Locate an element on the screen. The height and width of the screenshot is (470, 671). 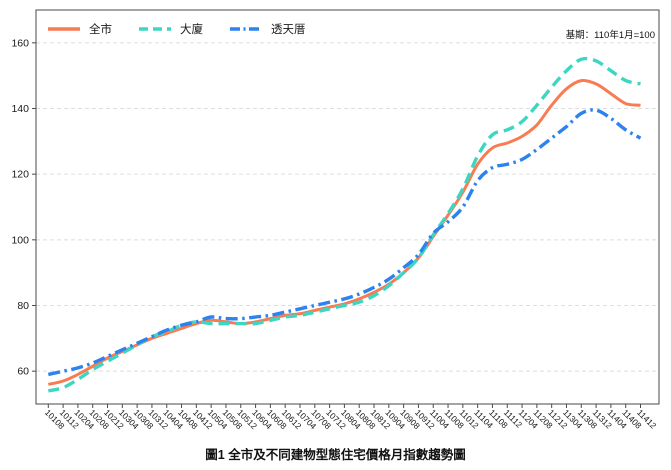
legend-line-dashdot-icon is located at coordinates (246, 29).